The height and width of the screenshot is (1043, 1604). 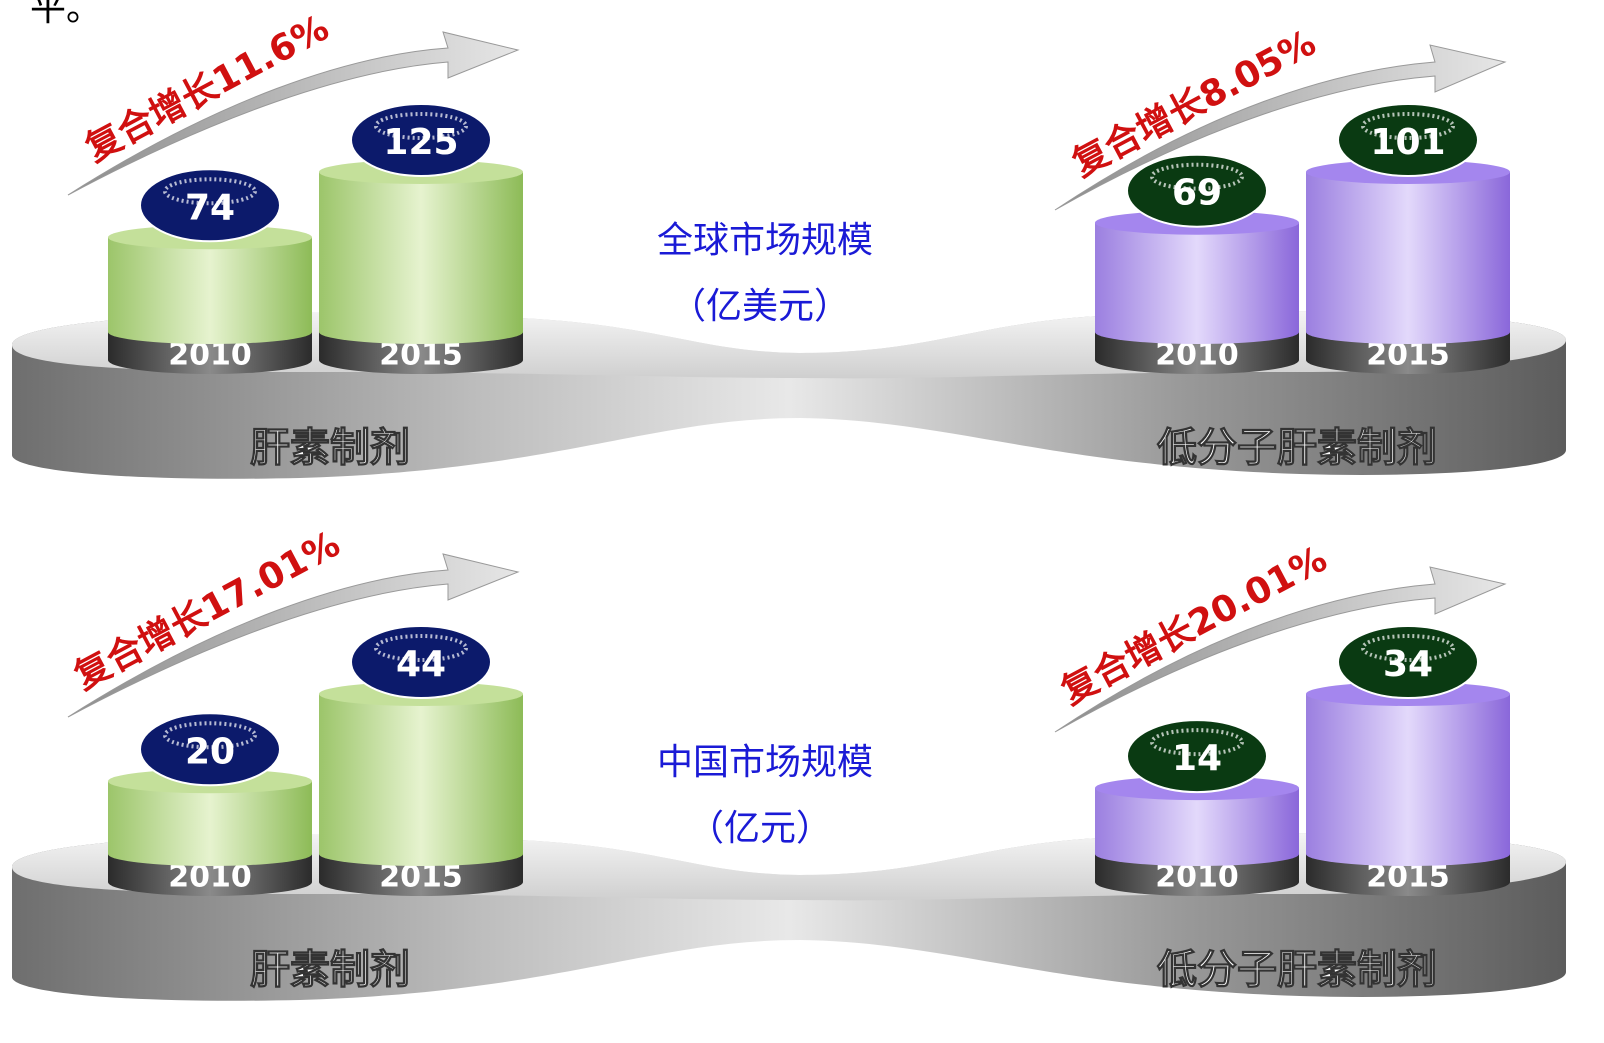 What do you see at coordinates (66, 14) in the screenshot?
I see `top-text: 平。` at bounding box center [66, 14].